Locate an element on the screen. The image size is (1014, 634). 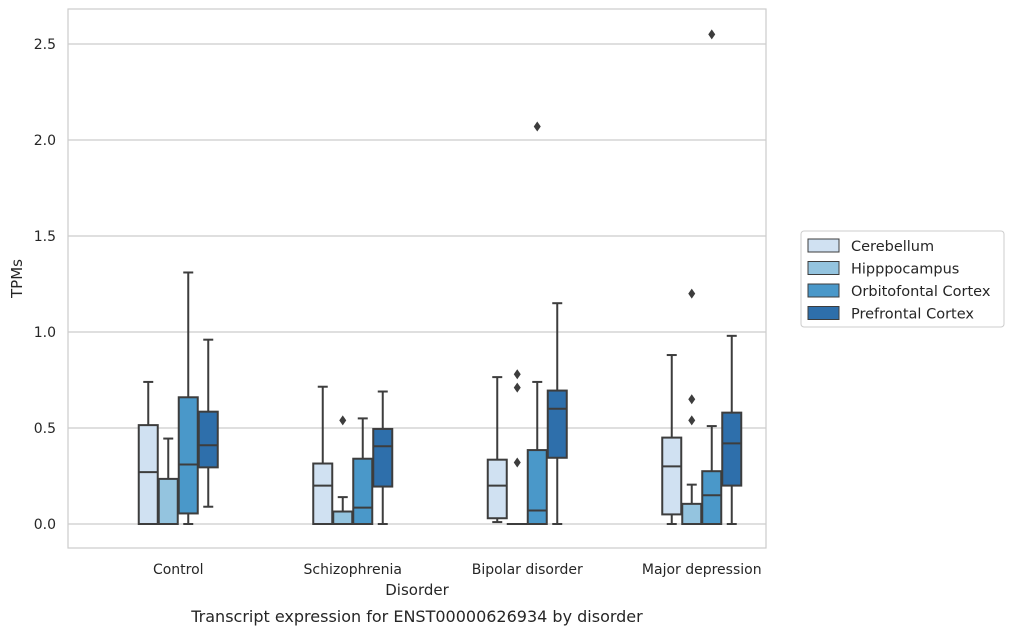
x-tick-label: Schizophrenia is located at coordinates (353, 570).